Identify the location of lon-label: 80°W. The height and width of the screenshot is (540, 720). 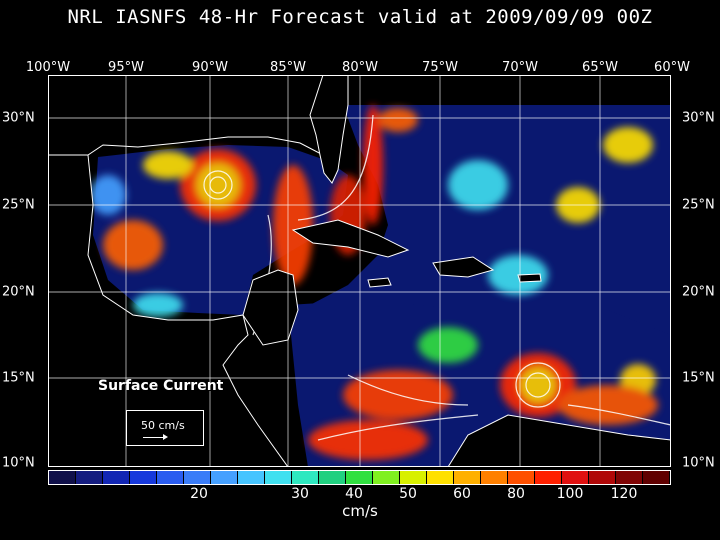
(360, 67).